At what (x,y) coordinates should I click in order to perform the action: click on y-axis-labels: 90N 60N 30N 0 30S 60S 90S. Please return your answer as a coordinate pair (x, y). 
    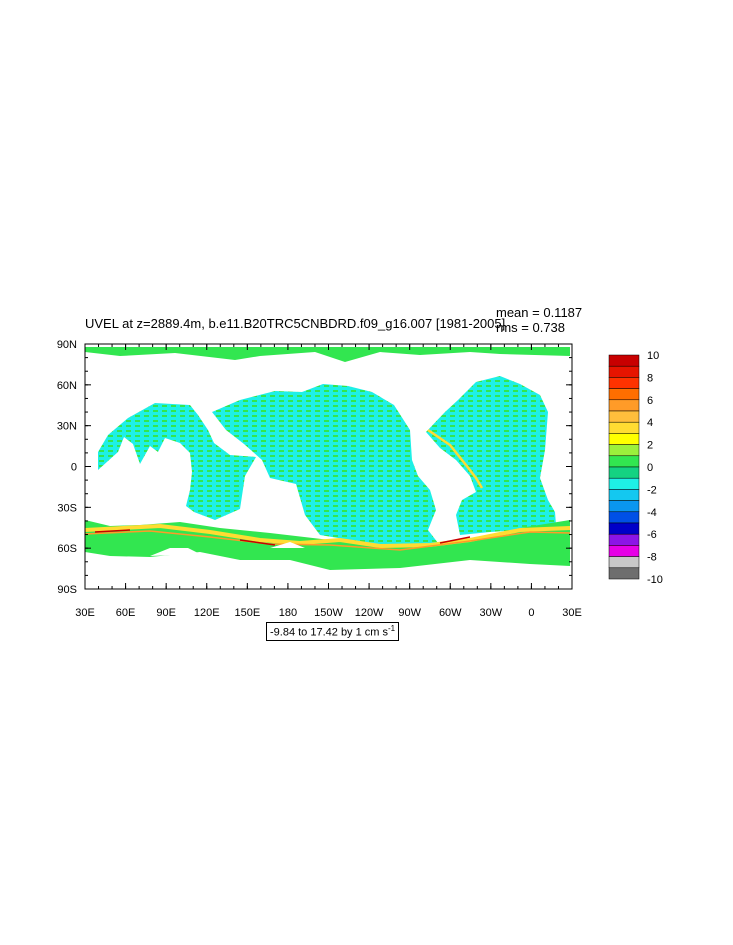
    Looking at the image, I should click on (67, 467).